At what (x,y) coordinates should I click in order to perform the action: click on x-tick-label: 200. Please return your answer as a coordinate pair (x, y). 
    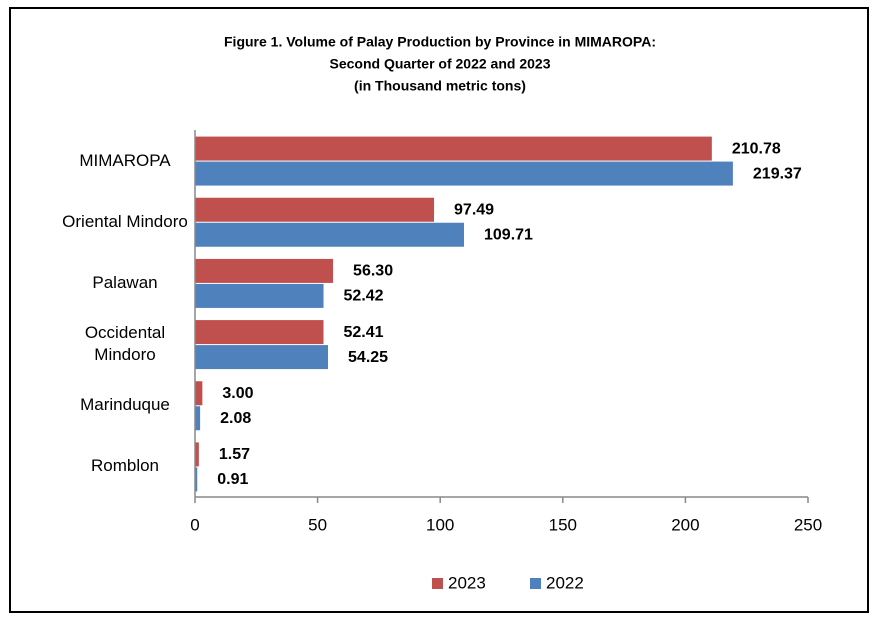
    Looking at the image, I should click on (685, 524).